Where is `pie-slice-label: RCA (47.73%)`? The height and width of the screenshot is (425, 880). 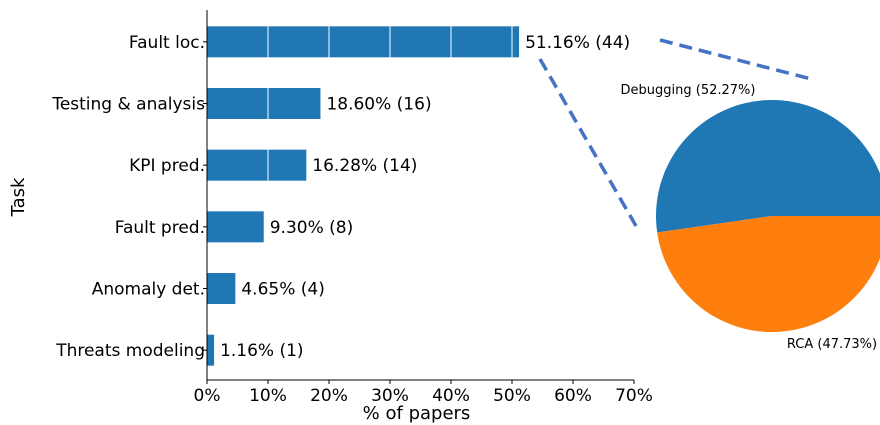
pie-slice-label: RCA (47.73%) is located at coordinates (832, 344).